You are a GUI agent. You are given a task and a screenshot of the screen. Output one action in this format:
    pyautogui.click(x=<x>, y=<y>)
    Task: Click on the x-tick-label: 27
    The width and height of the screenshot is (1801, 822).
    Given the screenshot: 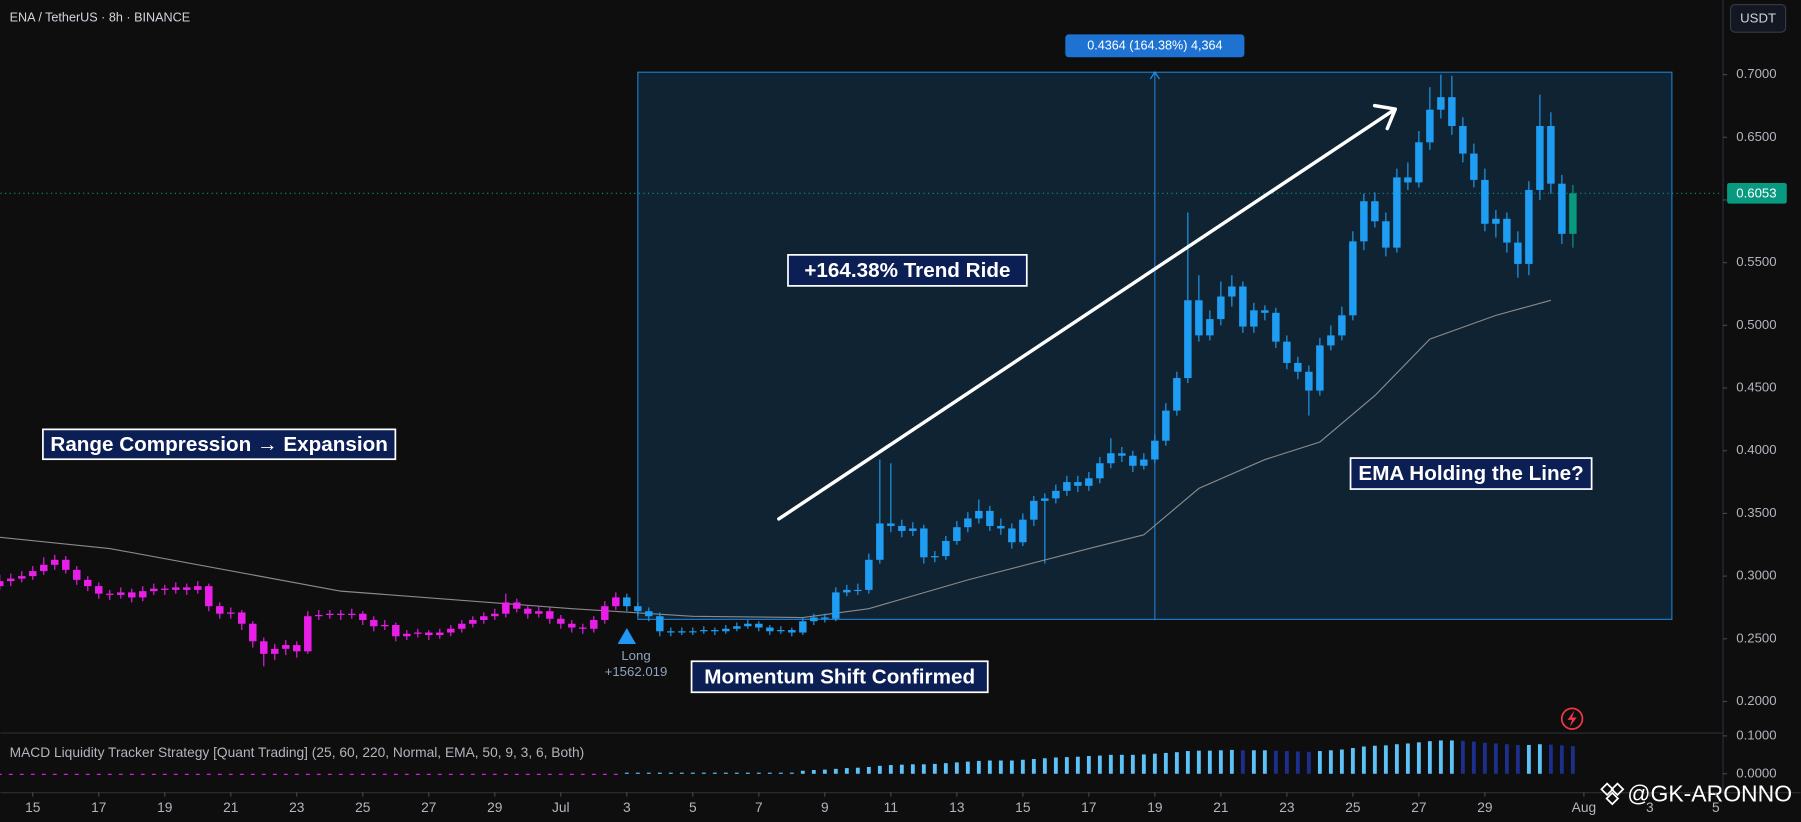 What is the action you would take?
    pyautogui.click(x=1418, y=807)
    